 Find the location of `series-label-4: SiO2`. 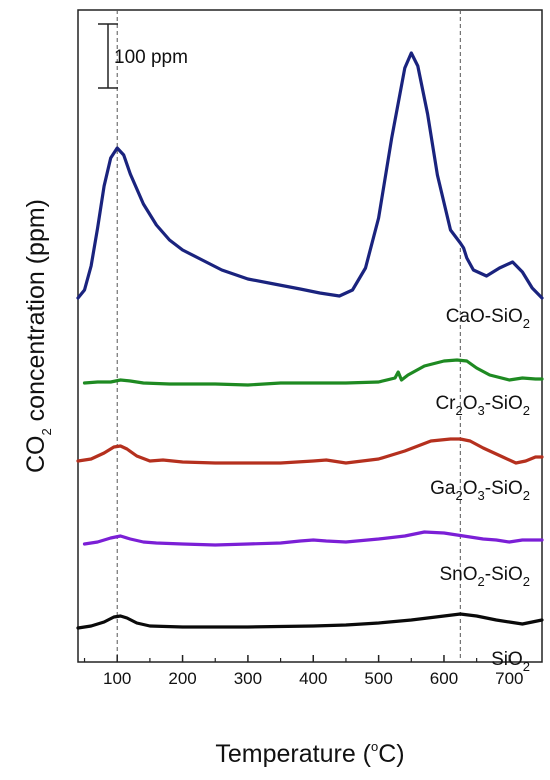

series-label-4: SiO2 is located at coordinates (510, 661).